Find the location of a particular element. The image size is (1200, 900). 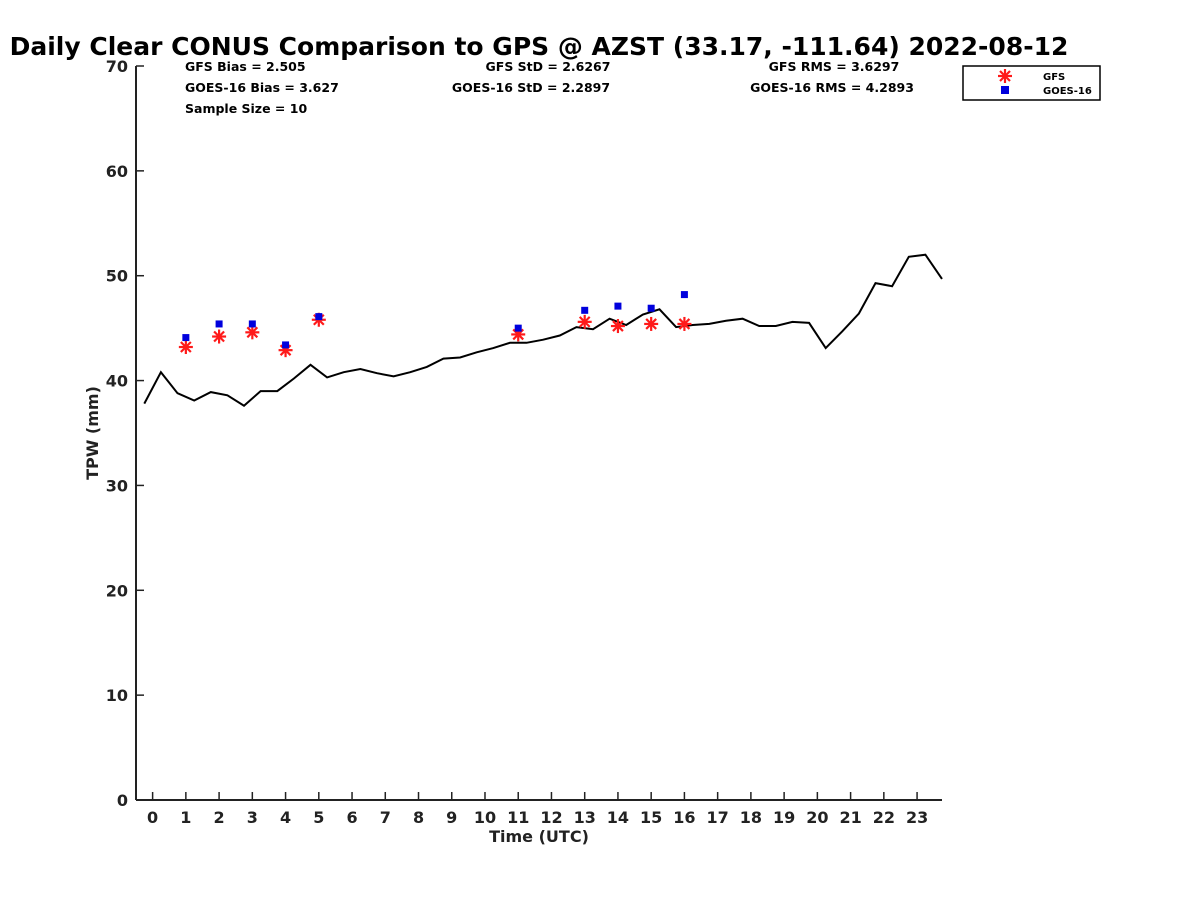

y-tick-label: 10 is located at coordinates (117, 695).